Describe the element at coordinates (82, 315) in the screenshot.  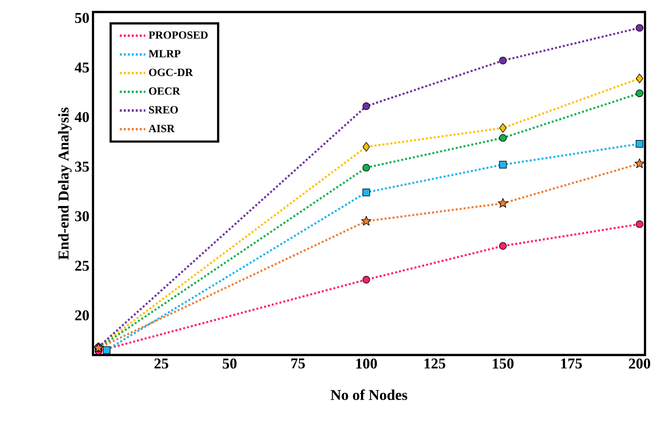
I see `y-tick-label: 20` at that location.